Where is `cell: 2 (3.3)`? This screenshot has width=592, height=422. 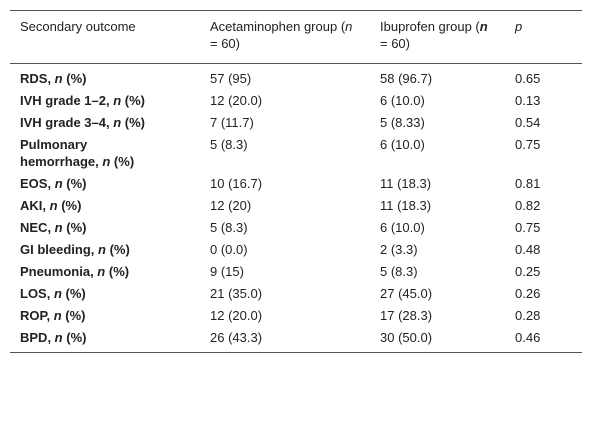 cell: 2 (3.3) is located at coordinates (399, 249).